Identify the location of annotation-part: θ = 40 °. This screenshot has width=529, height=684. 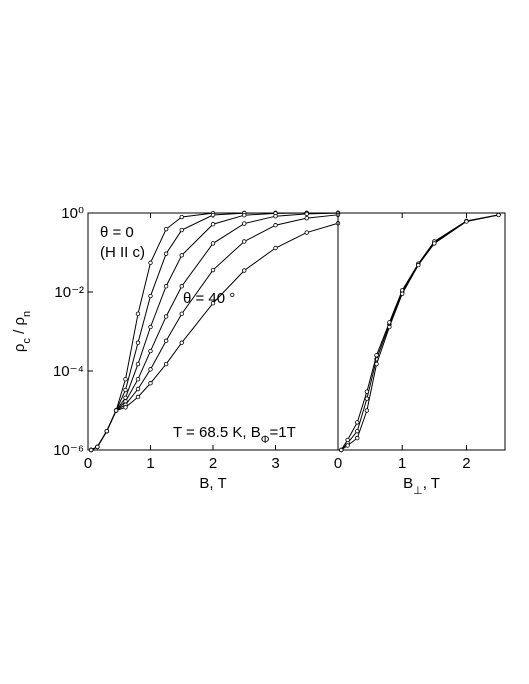
(209, 298).